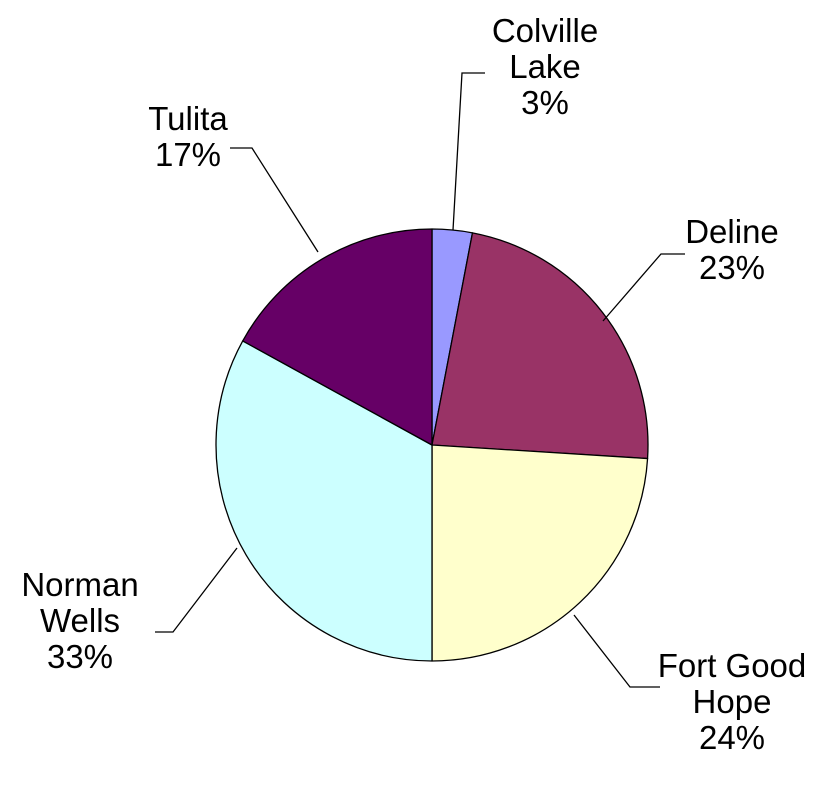 This screenshot has width=829, height=788. What do you see at coordinates (188, 154) in the screenshot?
I see `slice-percent: 17%` at bounding box center [188, 154].